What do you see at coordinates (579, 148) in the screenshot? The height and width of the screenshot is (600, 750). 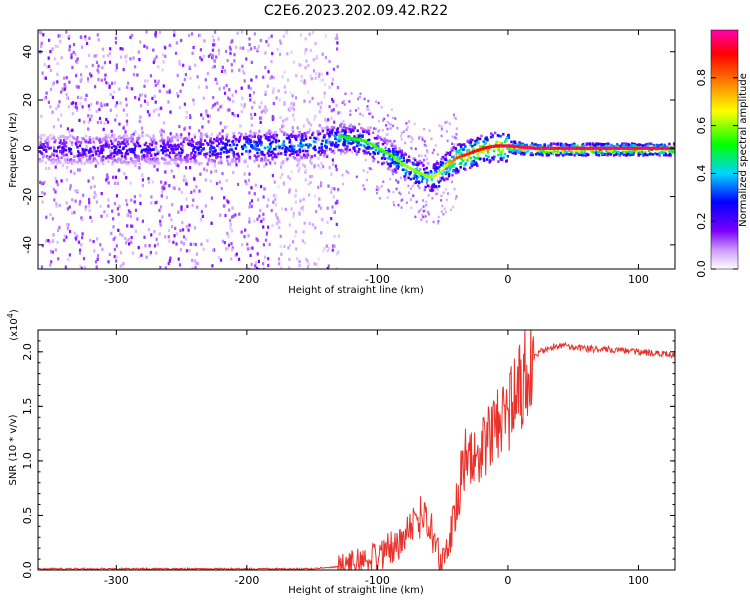 I see `ridge-cell` at bounding box center [579, 148].